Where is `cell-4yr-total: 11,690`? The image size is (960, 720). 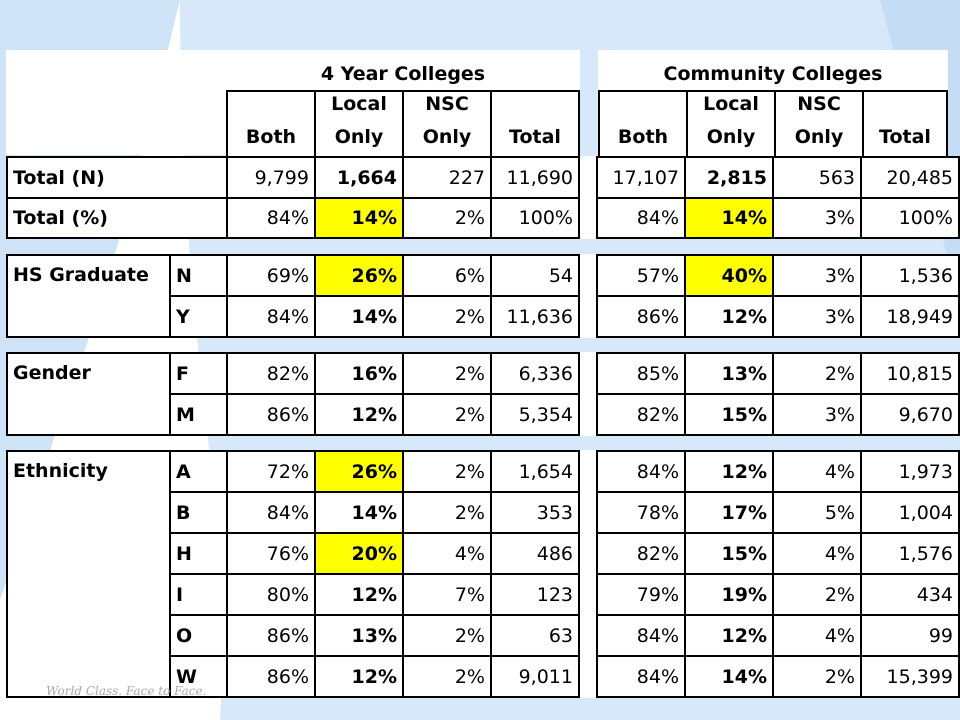
cell-4yr-total: 11,690 is located at coordinates (535, 177).